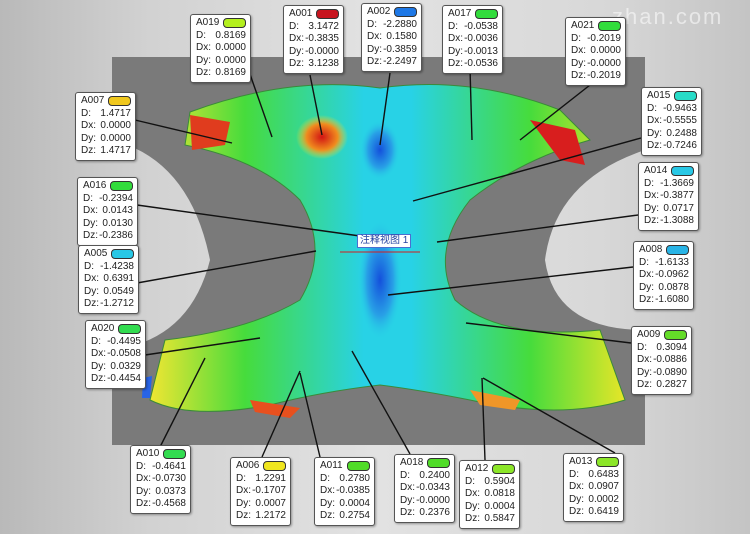  I want to click on callout-id: A019, so click(208, 22).